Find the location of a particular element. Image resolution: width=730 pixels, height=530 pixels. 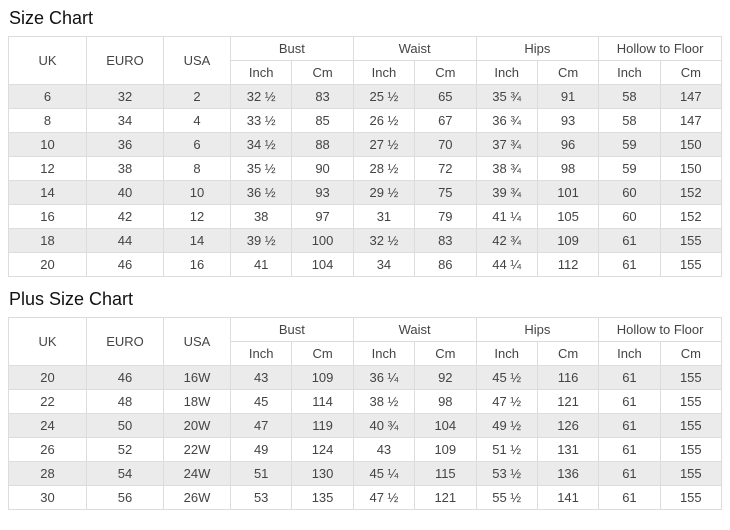

table-row: 24 50 20W 47 119 40 ¾ 104 49 ½ 126 61 155 is located at coordinates (365, 425).